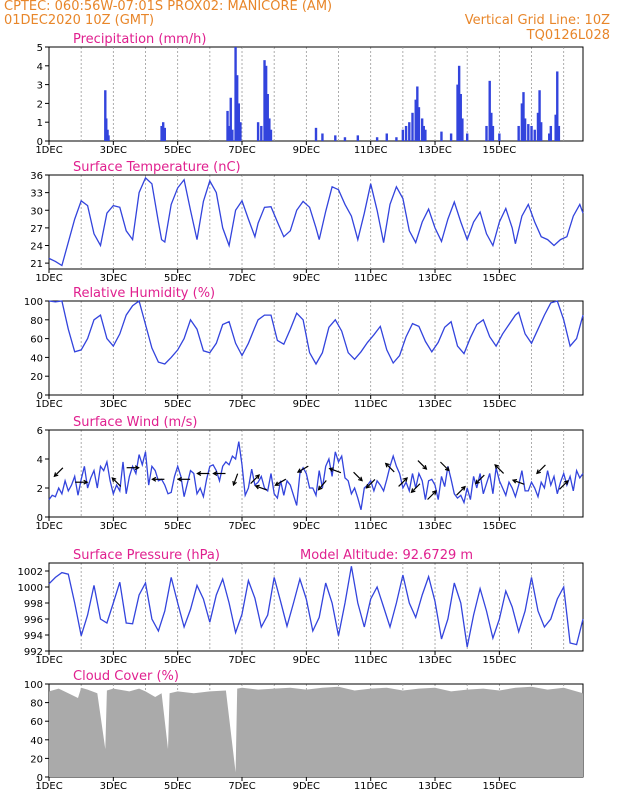  I want to click on cloud-area, so click(316, 731).